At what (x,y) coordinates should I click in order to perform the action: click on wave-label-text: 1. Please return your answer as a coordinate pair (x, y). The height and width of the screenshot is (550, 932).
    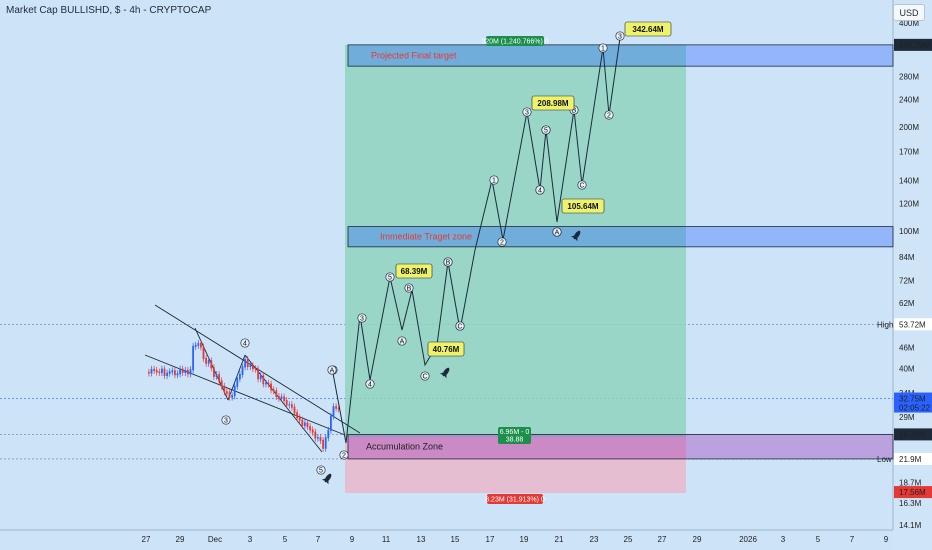
    Looking at the image, I should click on (603, 49).